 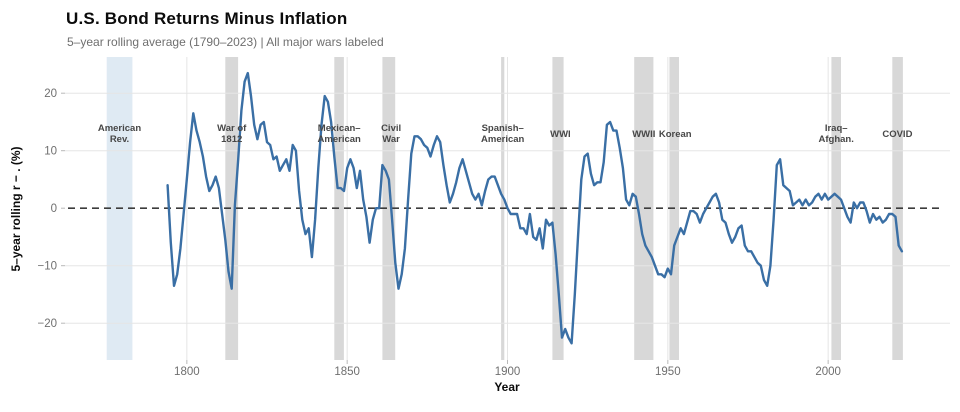 What do you see at coordinates (187, 372) in the screenshot?
I see `x-tick-label-1800: 1800` at bounding box center [187, 372].